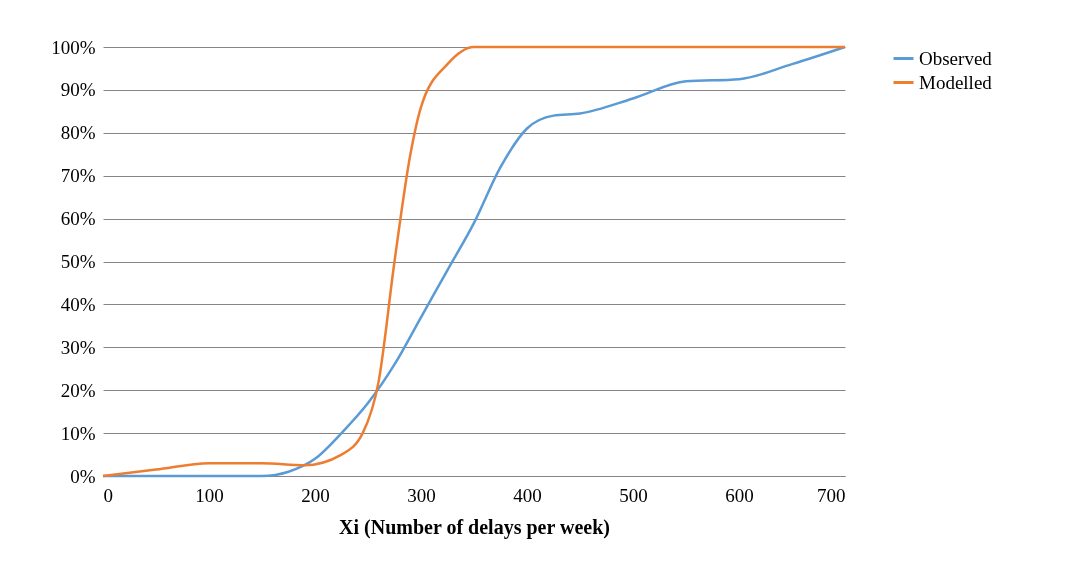  What do you see at coordinates (78, 390) in the screenshot?
I see `y-tick-label: 20%` at bounding box center [78, 390].